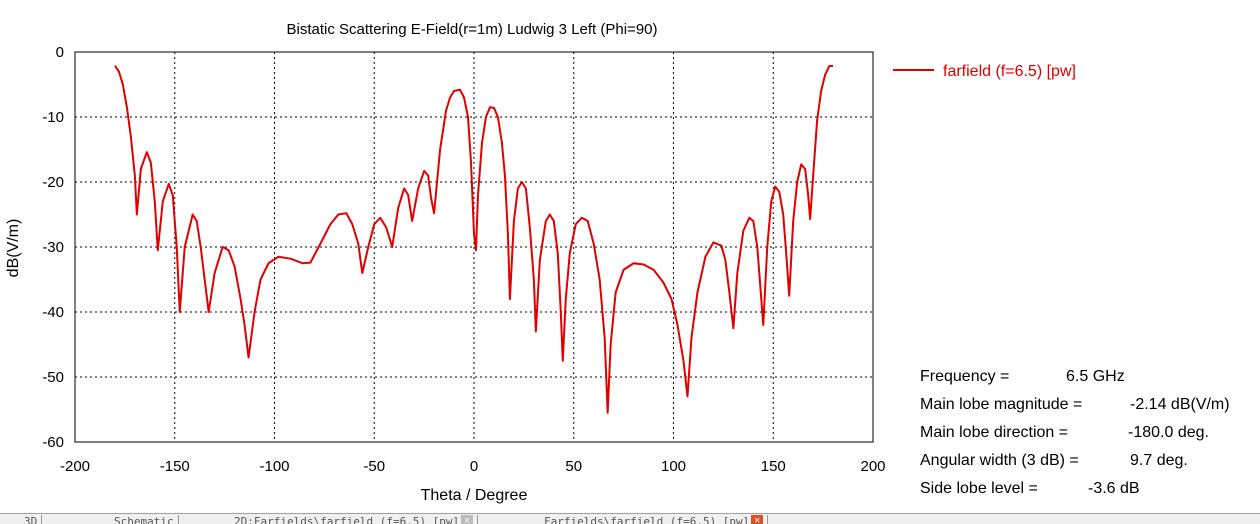 Image resolution: width=1260 pixels, height=524 pixels. I want to click on info-value: -180.0 deg., so click(1168, 432).